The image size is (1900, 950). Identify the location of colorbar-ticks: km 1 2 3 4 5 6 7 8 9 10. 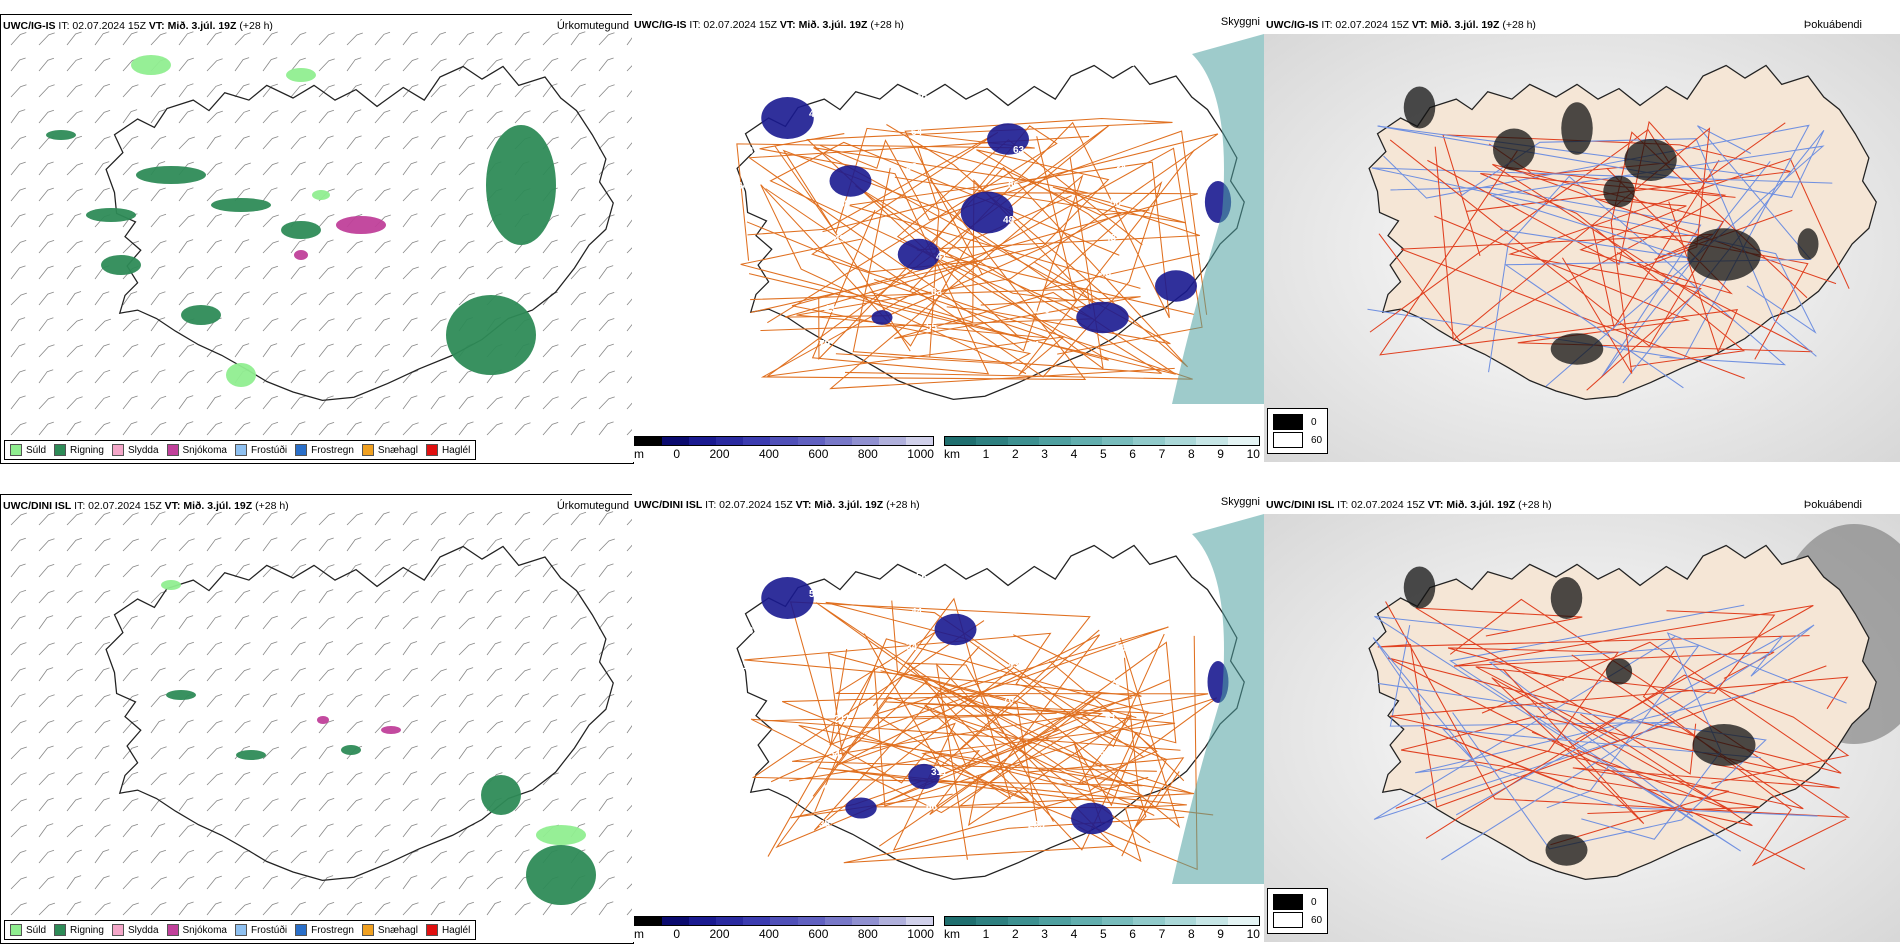
(1102, 934).